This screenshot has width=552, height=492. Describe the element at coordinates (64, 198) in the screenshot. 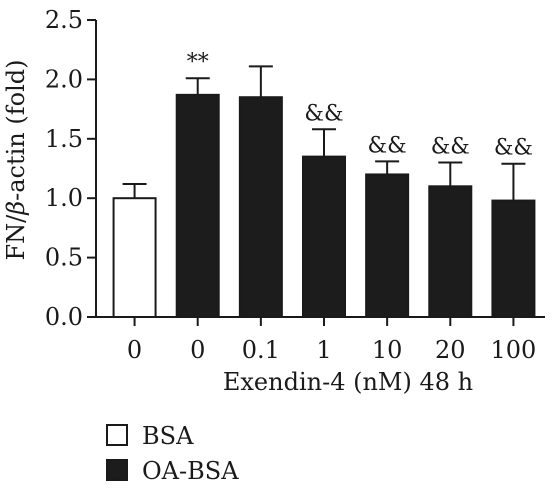

I see `y-tick-label: 1.0` at that location.